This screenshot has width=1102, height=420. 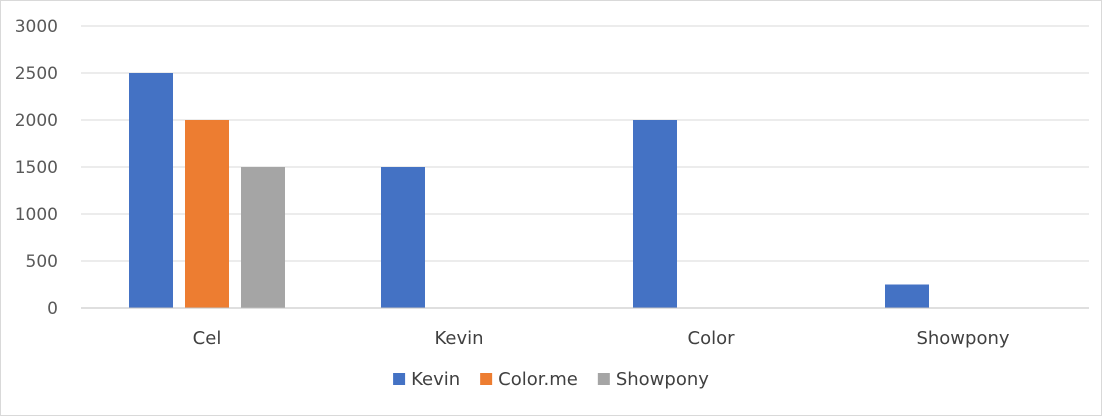 What do you see at coordinates (601, 338) in the screenshot?
I see `x-axis-labels: Cel Kevin Color Showpony` at bounding box center [601, 338].